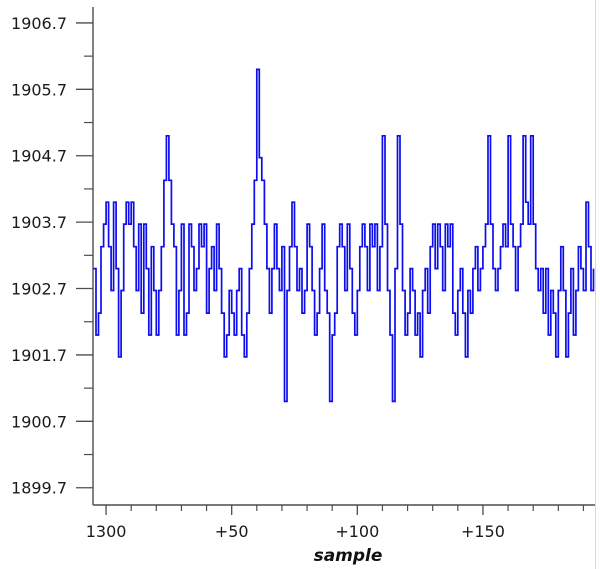 Image resolution: width=600 pixels, height=569 pixels. I want to click on y-tick-label: 1900.7, so click(39, 421).